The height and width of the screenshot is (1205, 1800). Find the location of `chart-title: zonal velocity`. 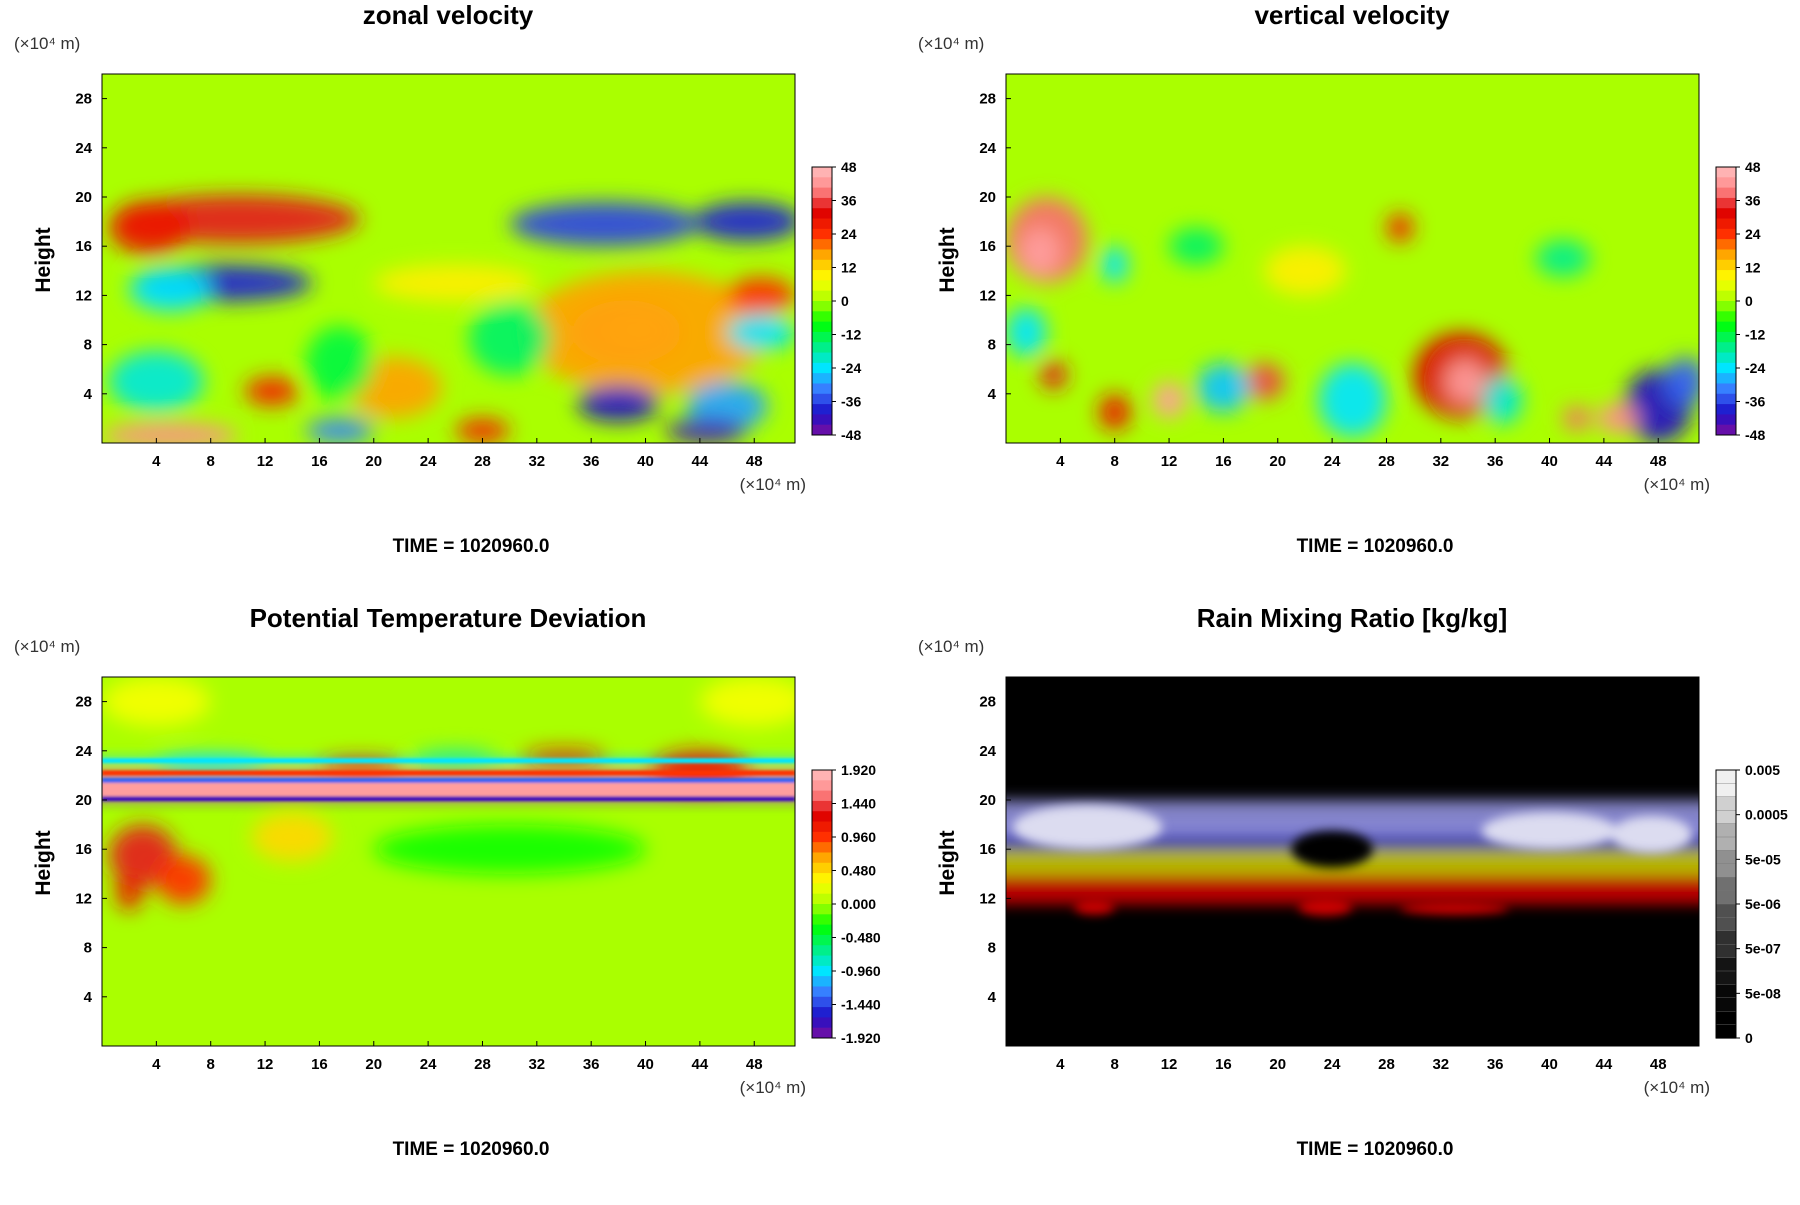

chart-title: zonal velocity is located at coordinates (448, 15).